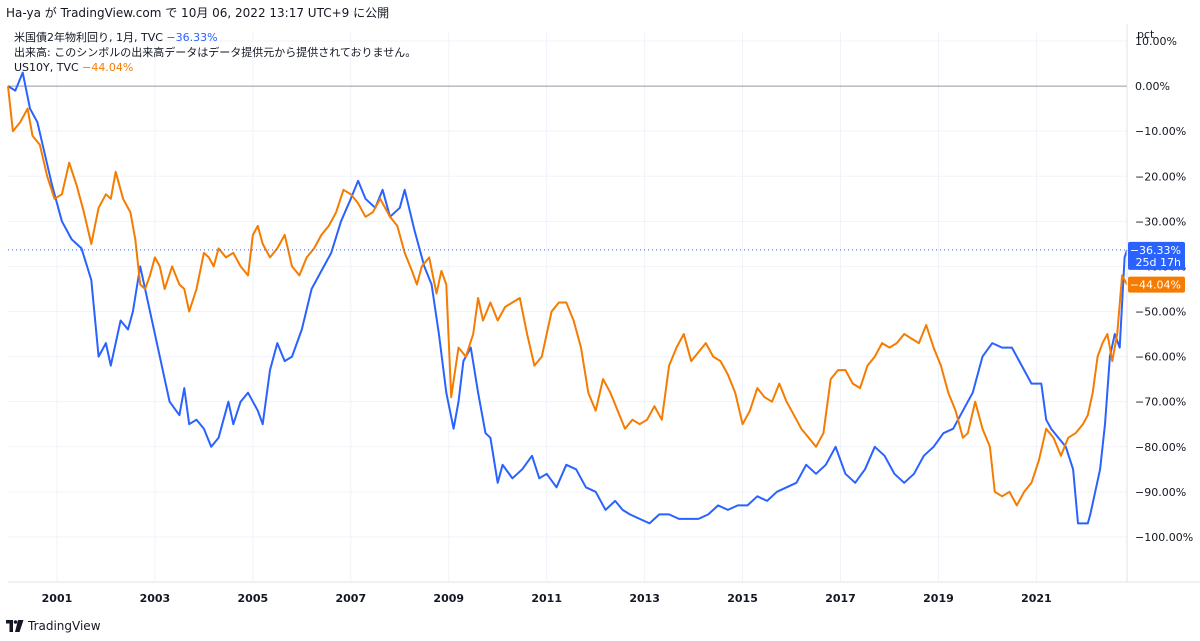 This screenshot has height=641, width=1200. I want to click on orange-price-badge, so click(1156, 284).